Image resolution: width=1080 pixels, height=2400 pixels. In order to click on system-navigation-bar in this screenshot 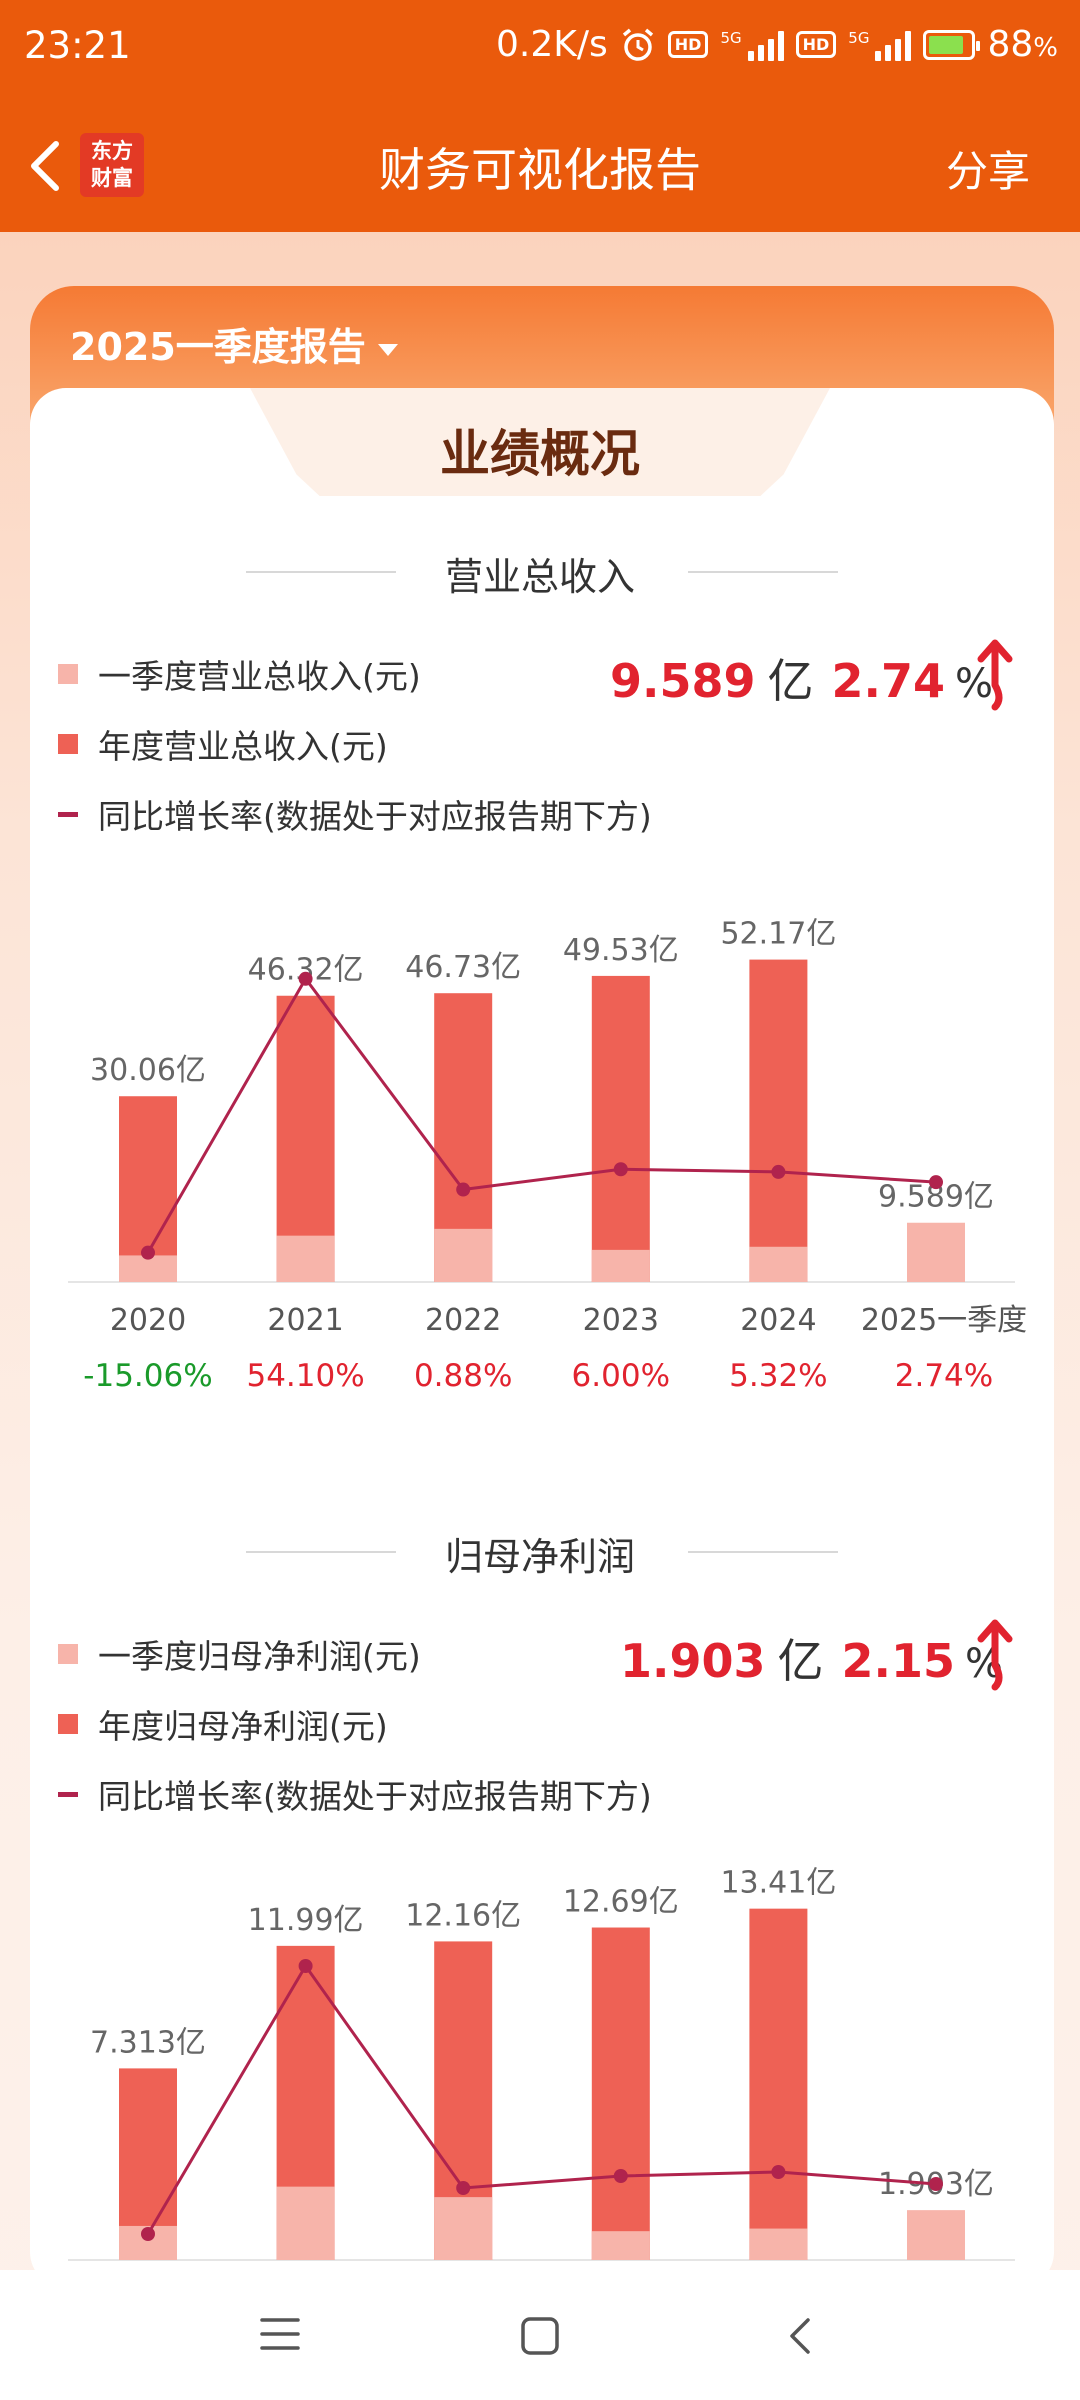, I will do `click(540, 2335)`.